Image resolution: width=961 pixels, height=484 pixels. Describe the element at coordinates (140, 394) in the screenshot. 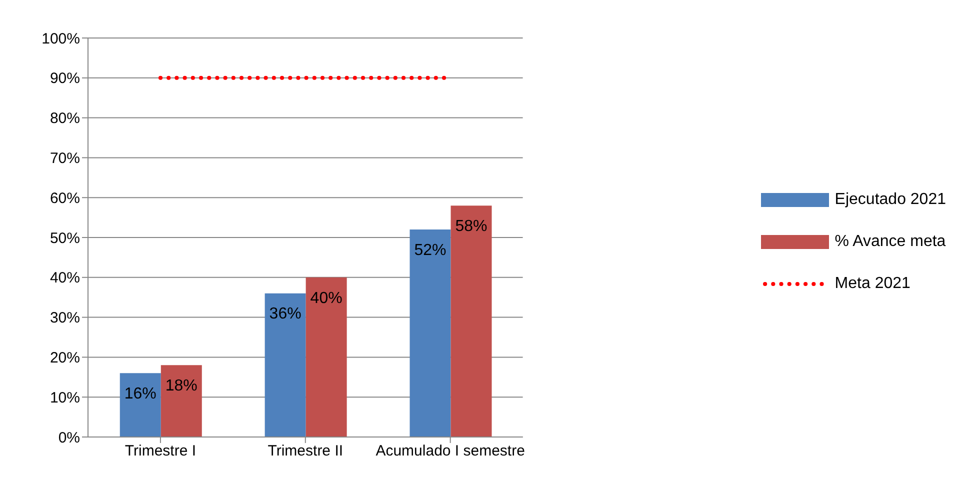

I see `data-label: 16%` at that location.